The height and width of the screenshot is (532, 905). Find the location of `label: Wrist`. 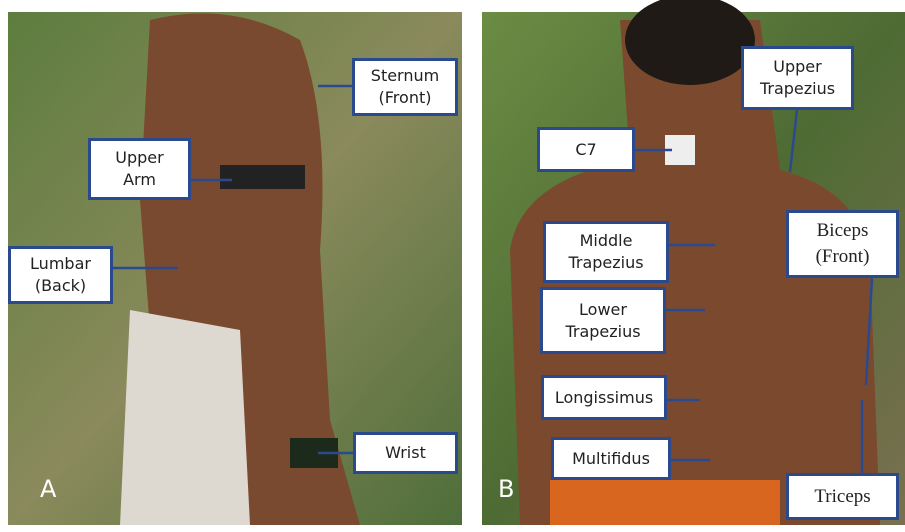

label: Wrist is located at coordinates (405, 453).